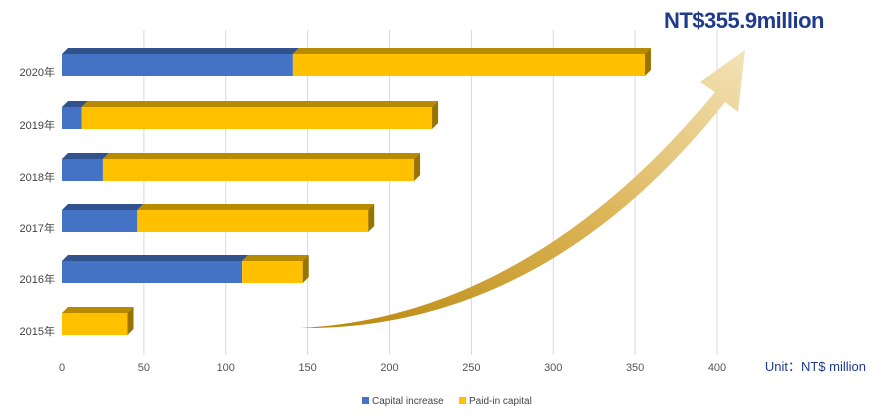 This screenshot has height=420, width=885. I want to click on x-tick-label: 400, so click(717, 368).